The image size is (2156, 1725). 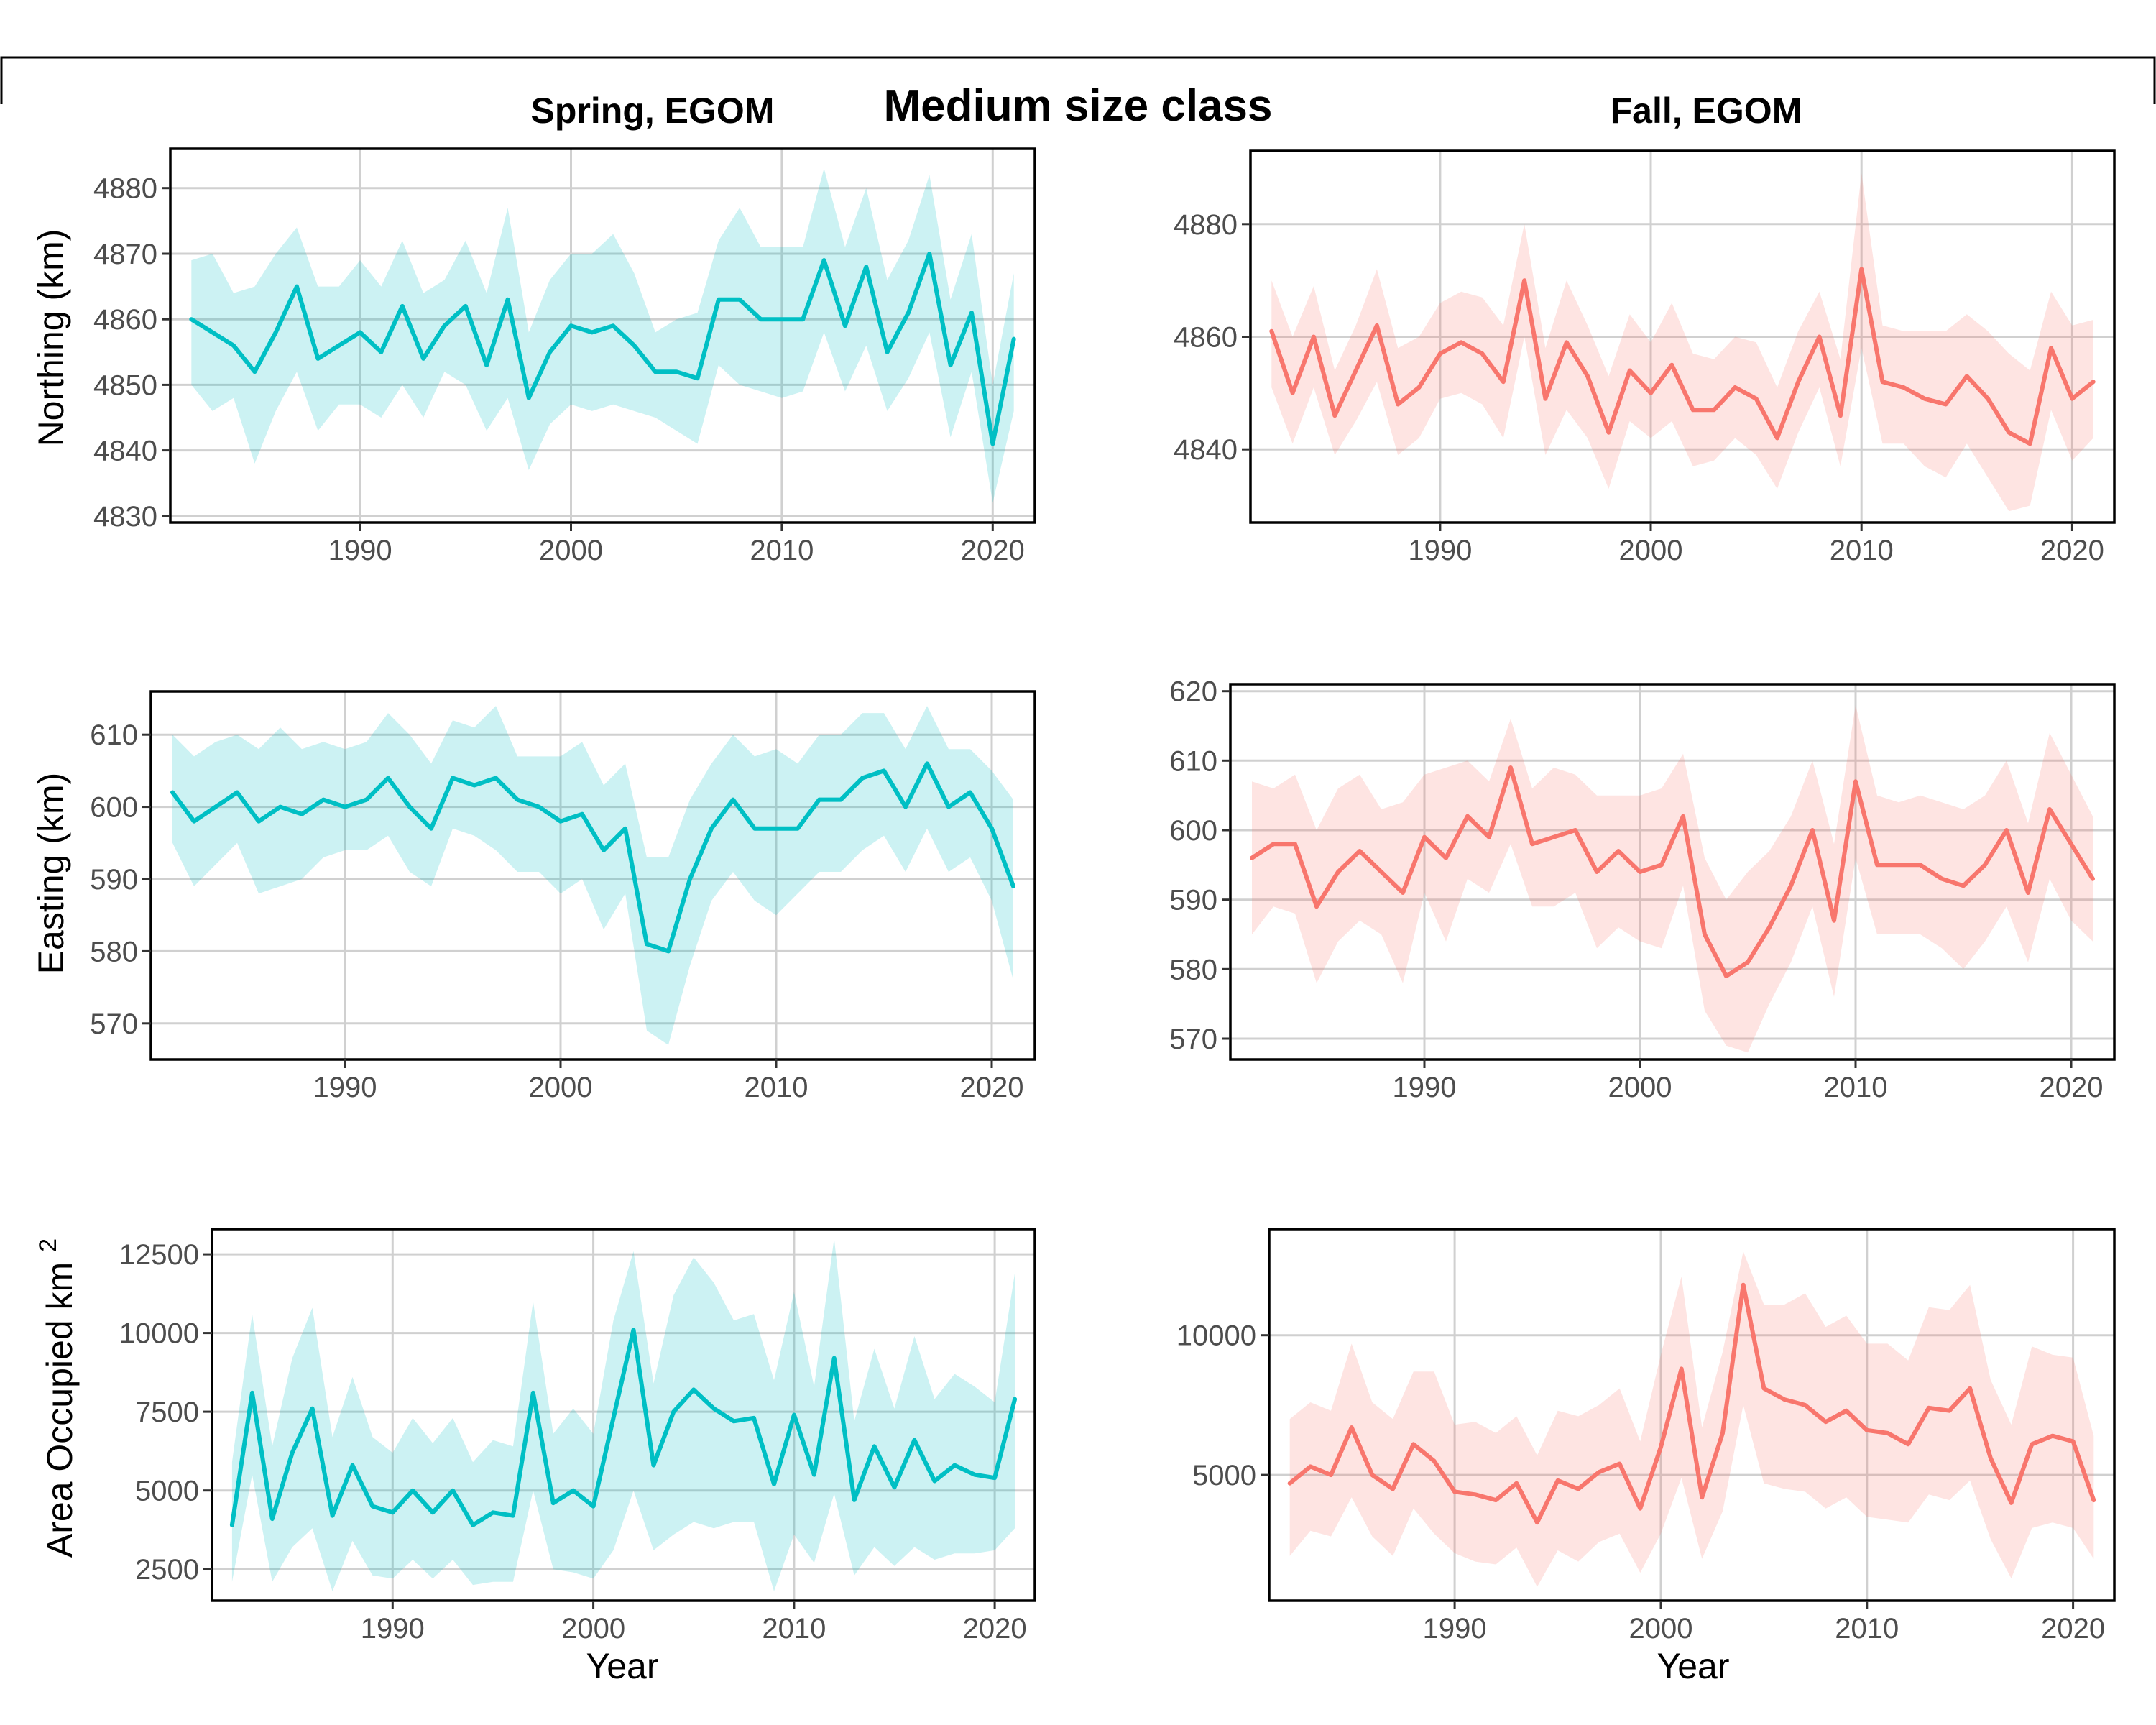 I want to click on ylabel-area: Area Occupied km 2, so click(x=57, y=1398).